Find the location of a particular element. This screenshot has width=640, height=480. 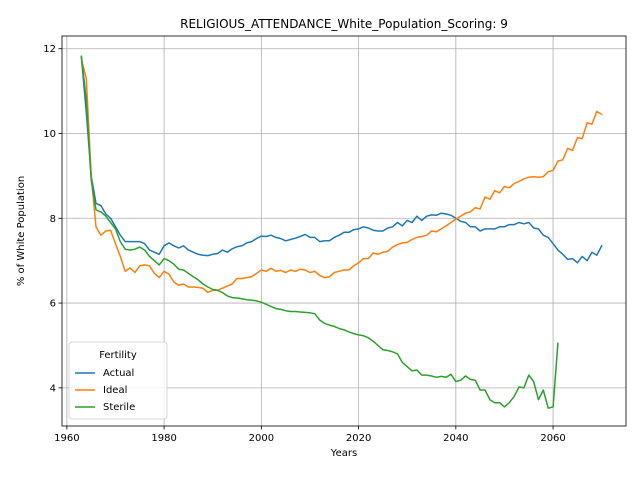

y-tick-label: 8 is located at coordinates (53, 219).